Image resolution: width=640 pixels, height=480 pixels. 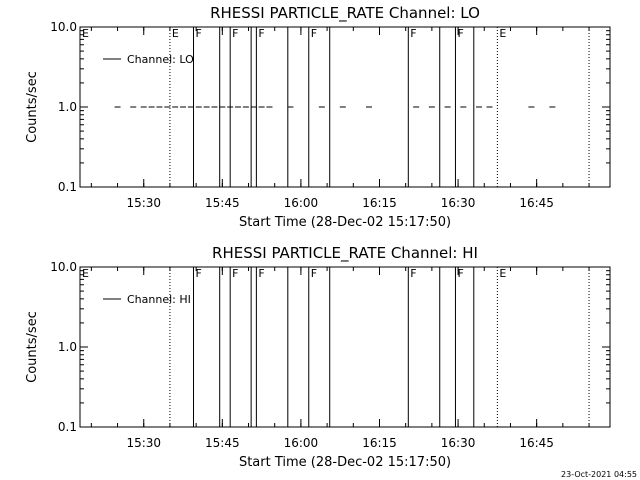 What do you see at coordinates (301, 203) in the screenshot?
I see `panel1-x-tick-label: 16:00` at bounding box center [301, 203].